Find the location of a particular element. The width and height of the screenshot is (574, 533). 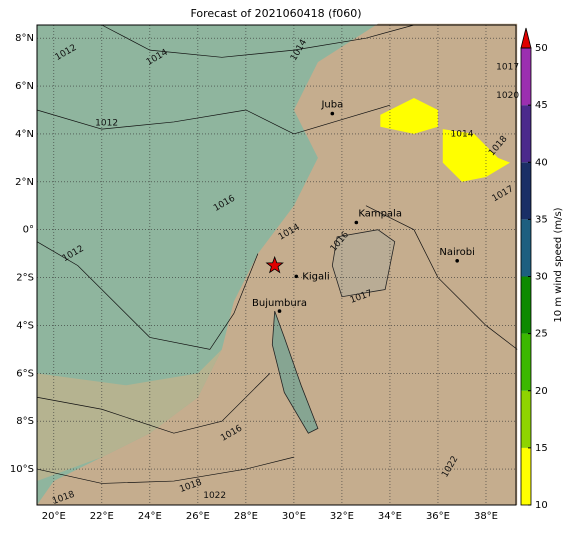

y-tick-label: 10°S is located at coordinates (22, 469).